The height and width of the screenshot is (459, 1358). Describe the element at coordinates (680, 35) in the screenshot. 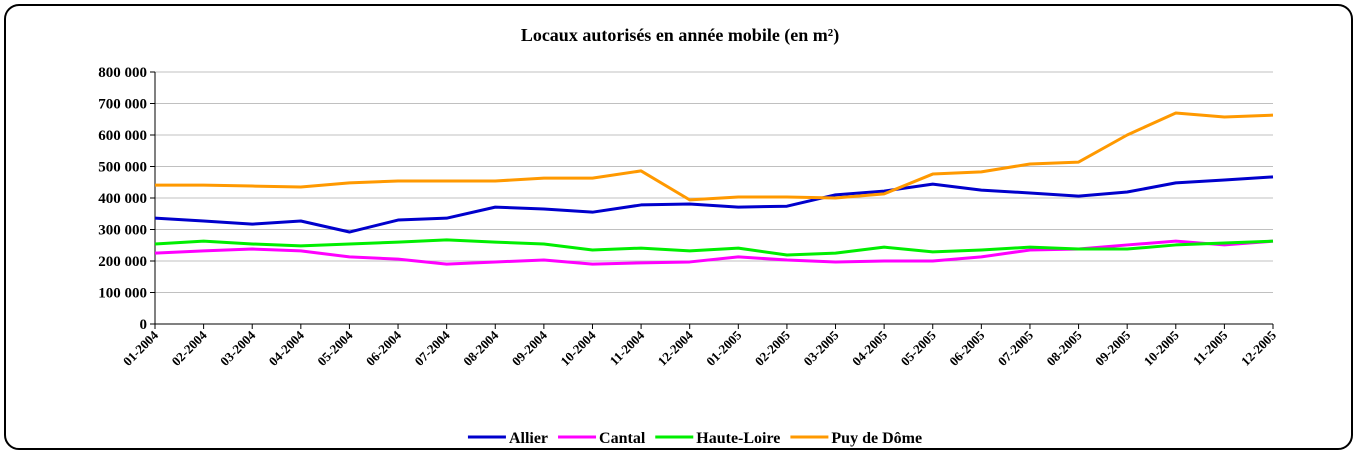

I see `chart-title: Locaux autorisés en année mobile (en m²)` at that location.